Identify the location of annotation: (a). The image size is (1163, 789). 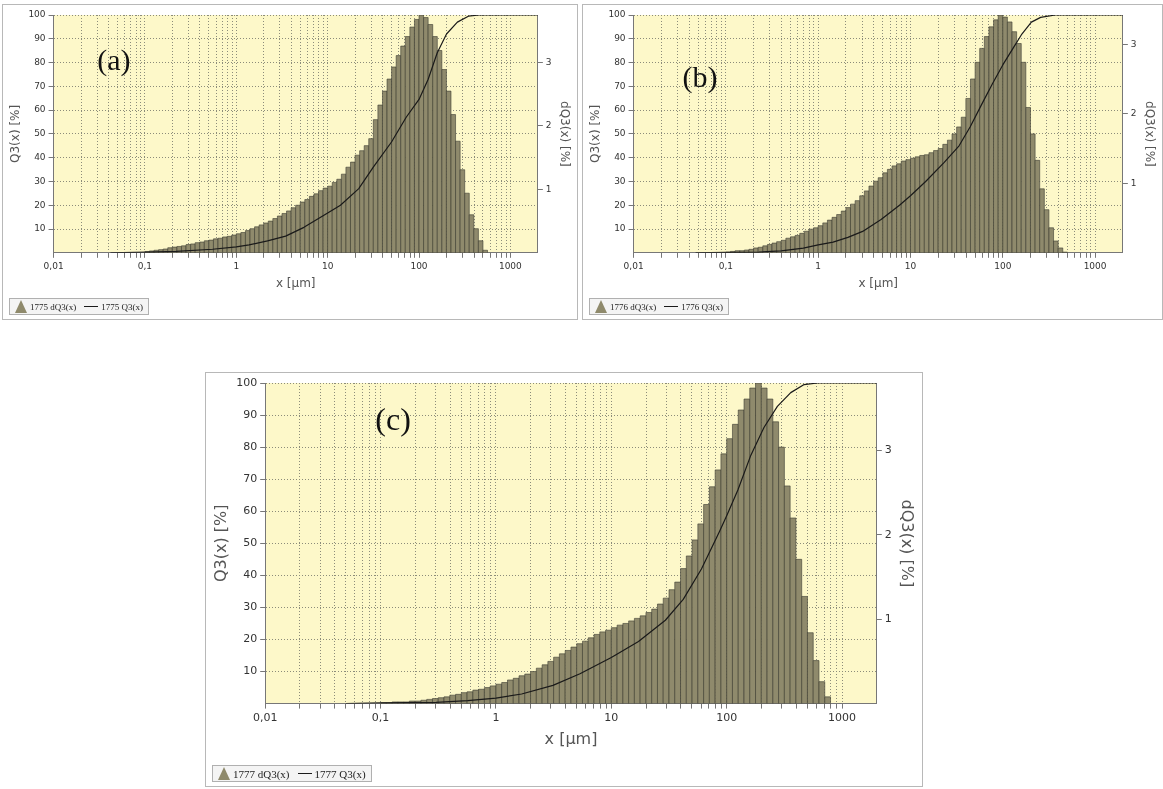
(114, 60).